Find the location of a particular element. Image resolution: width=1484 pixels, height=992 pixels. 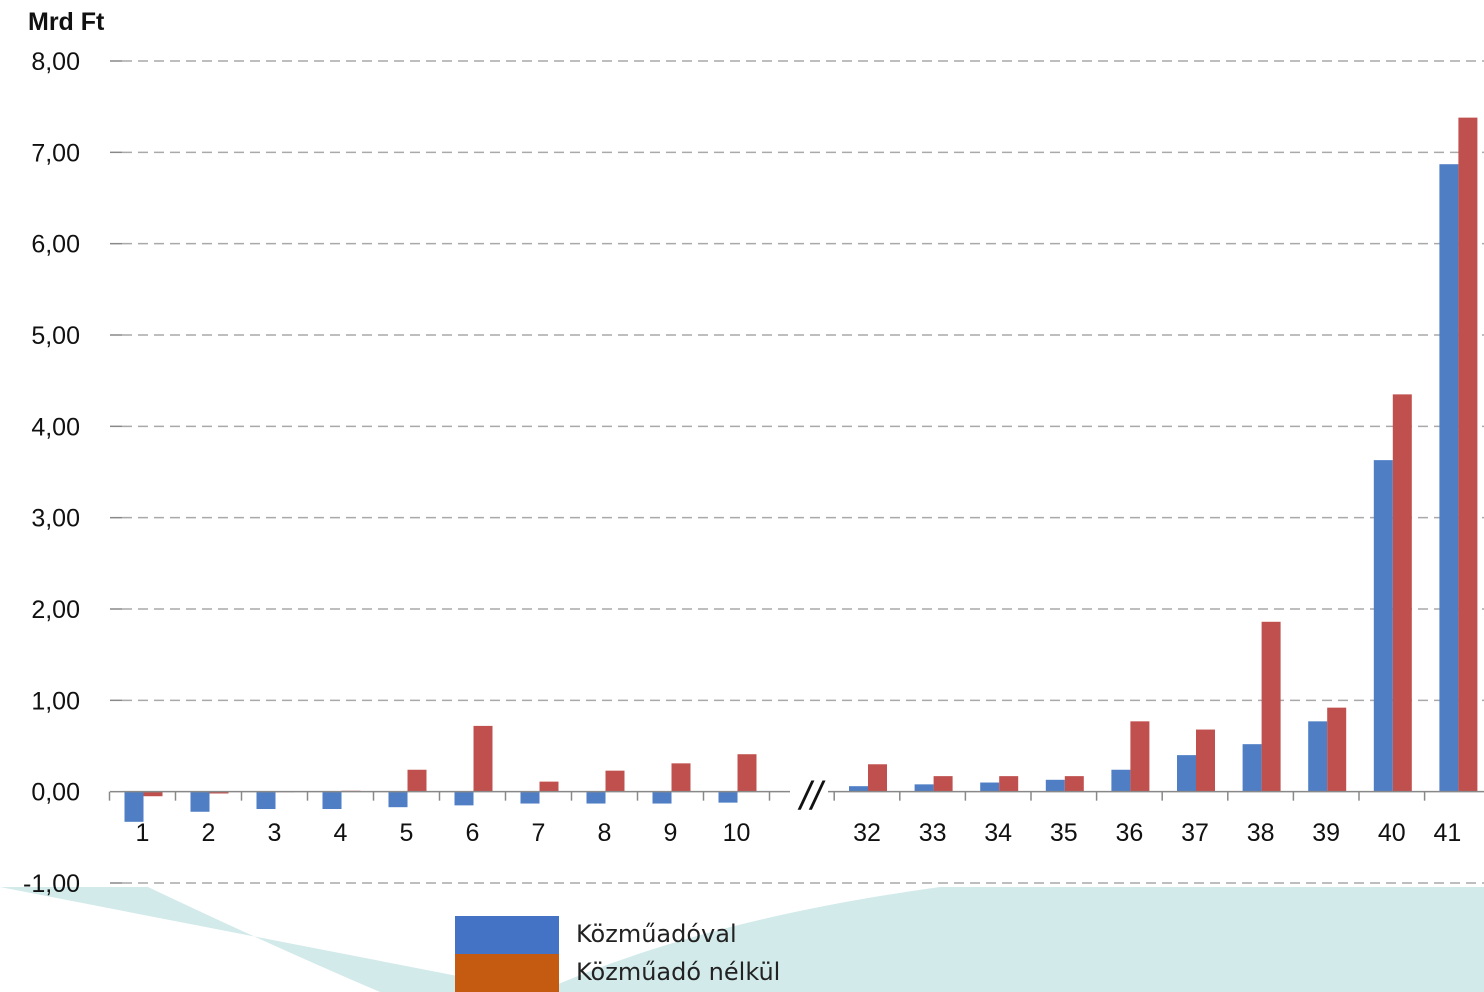

x-tick-label: 38 is located at coordinates (1261, 833).